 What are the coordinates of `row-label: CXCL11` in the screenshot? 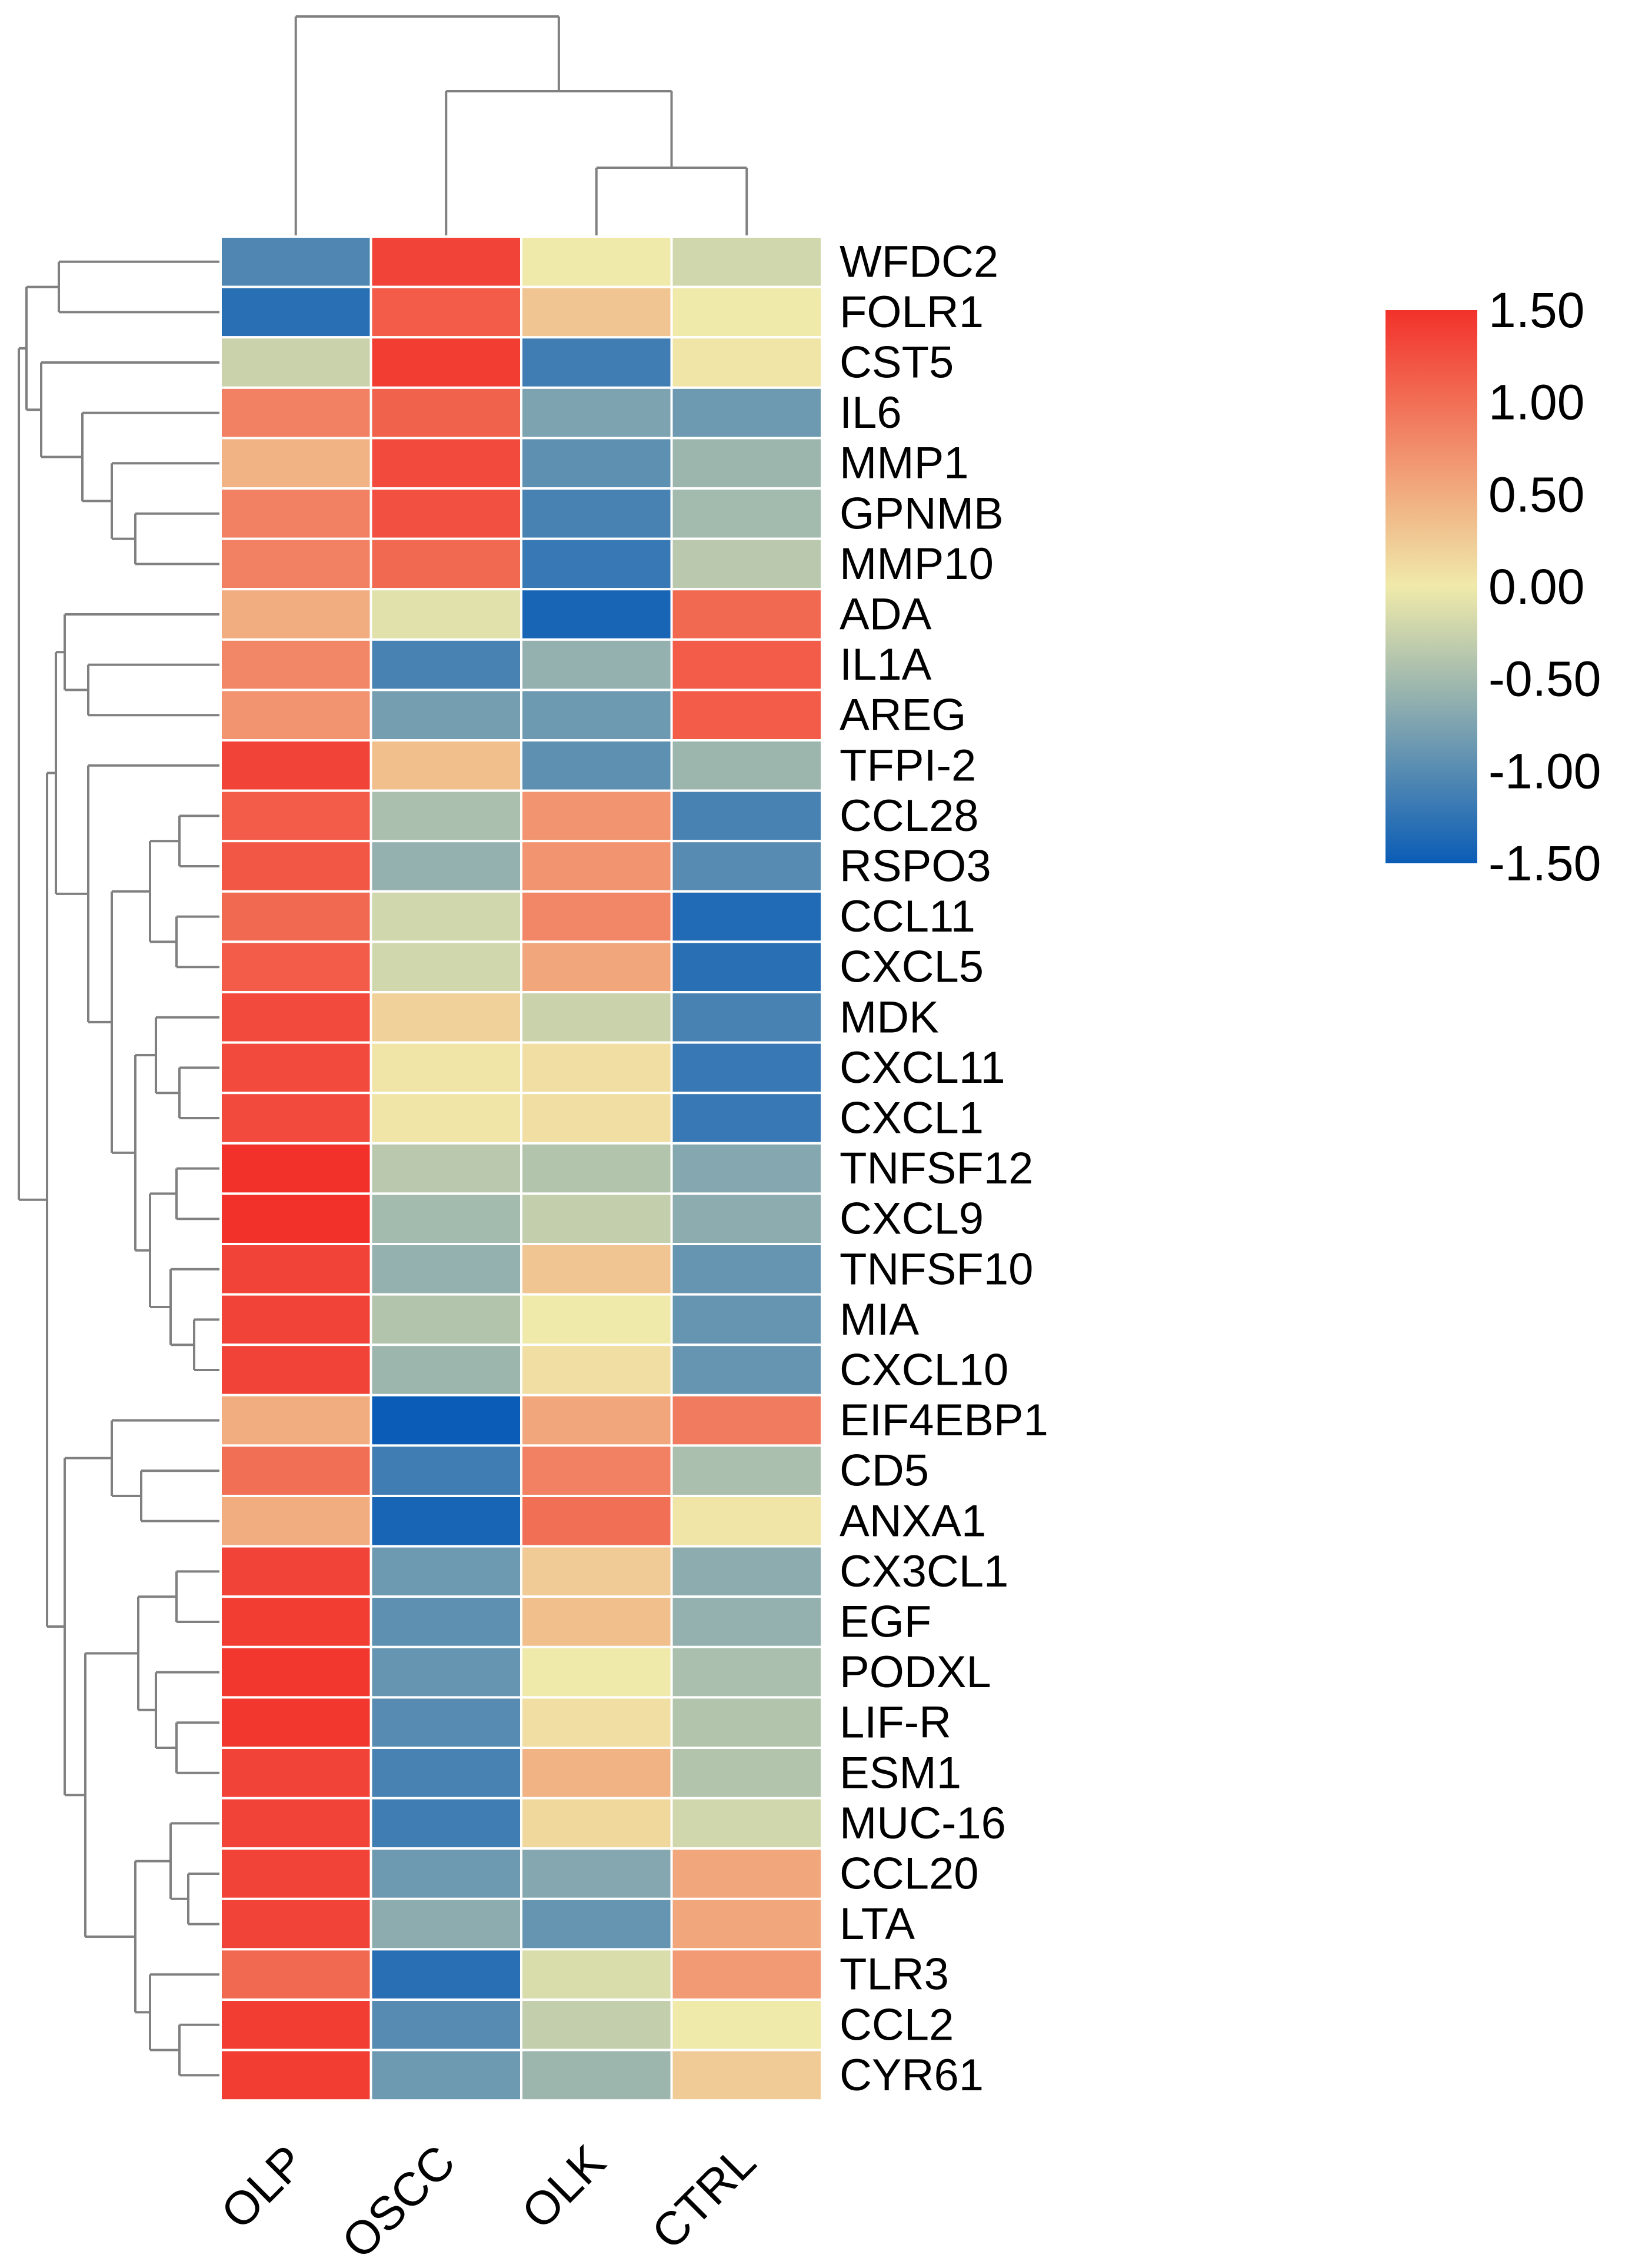 It's located at (922, 1068).